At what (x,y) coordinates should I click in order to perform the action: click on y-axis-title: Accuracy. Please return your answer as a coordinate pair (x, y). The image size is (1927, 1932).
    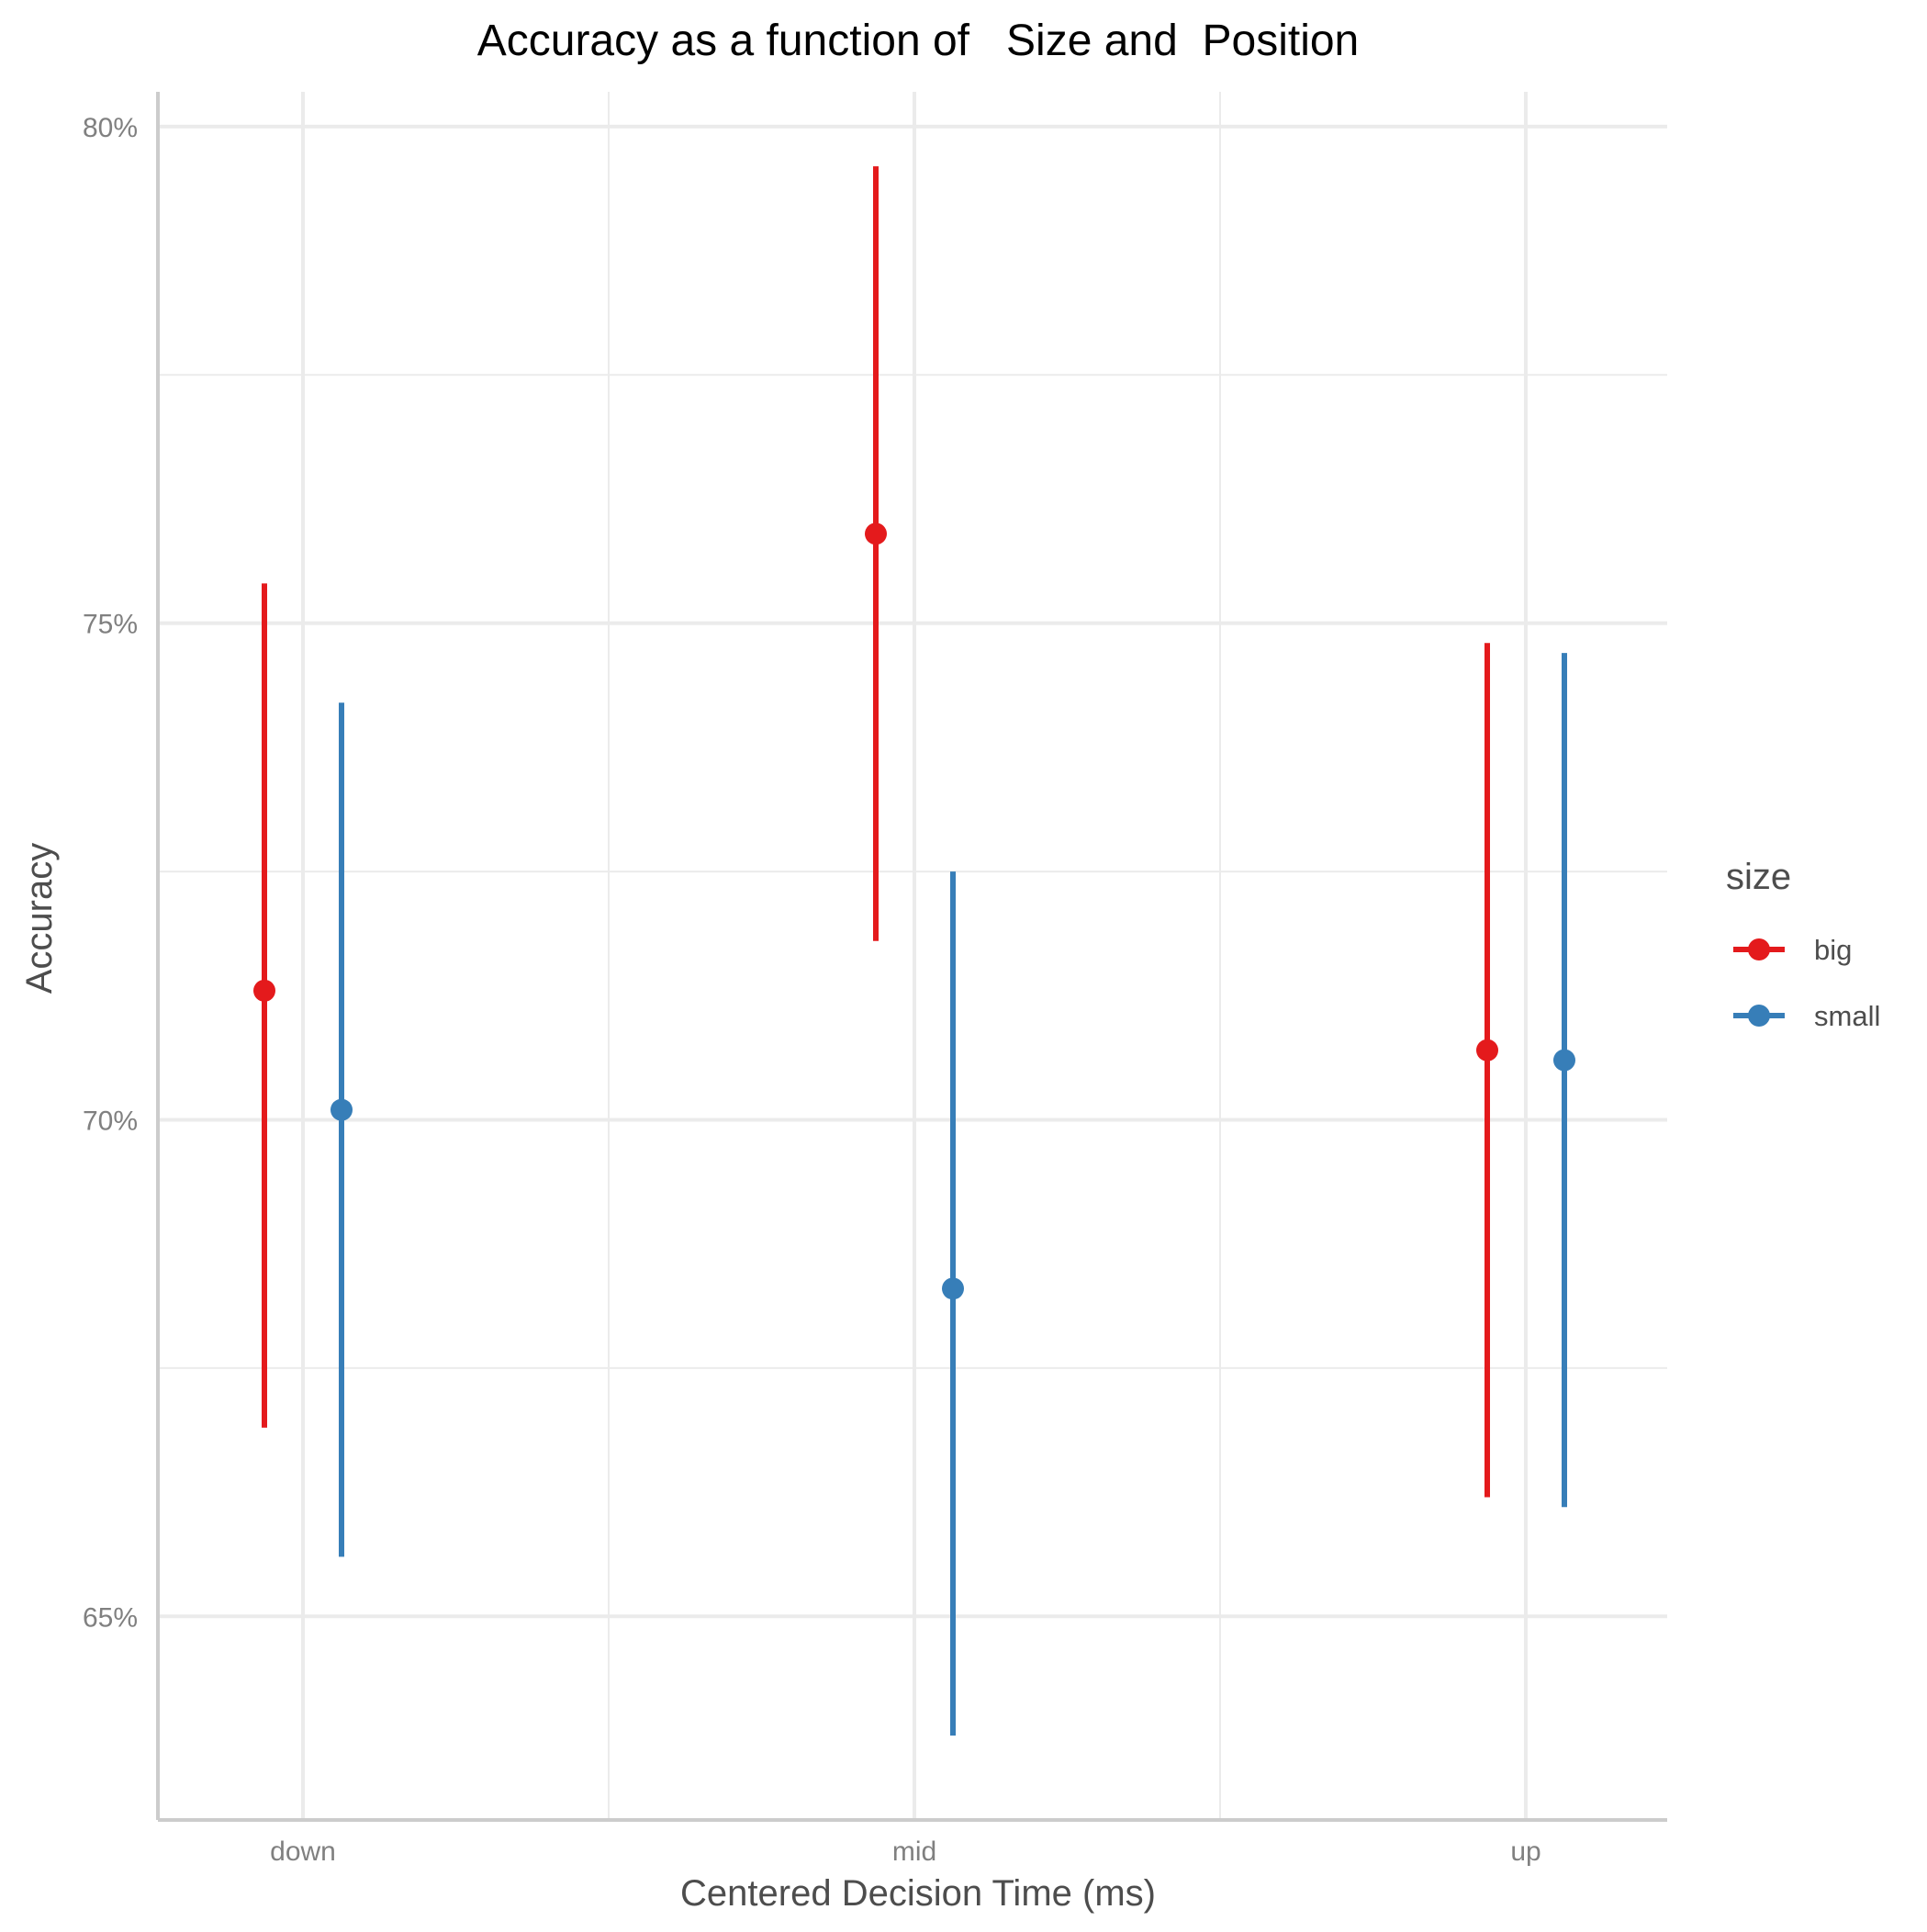
    Looking at the image, I should click on (39, 918).